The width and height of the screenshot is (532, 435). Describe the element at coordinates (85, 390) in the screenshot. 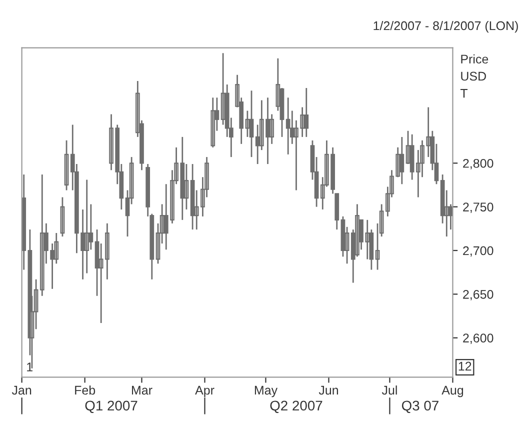

I see `x-tick-label: Feb` at that location.